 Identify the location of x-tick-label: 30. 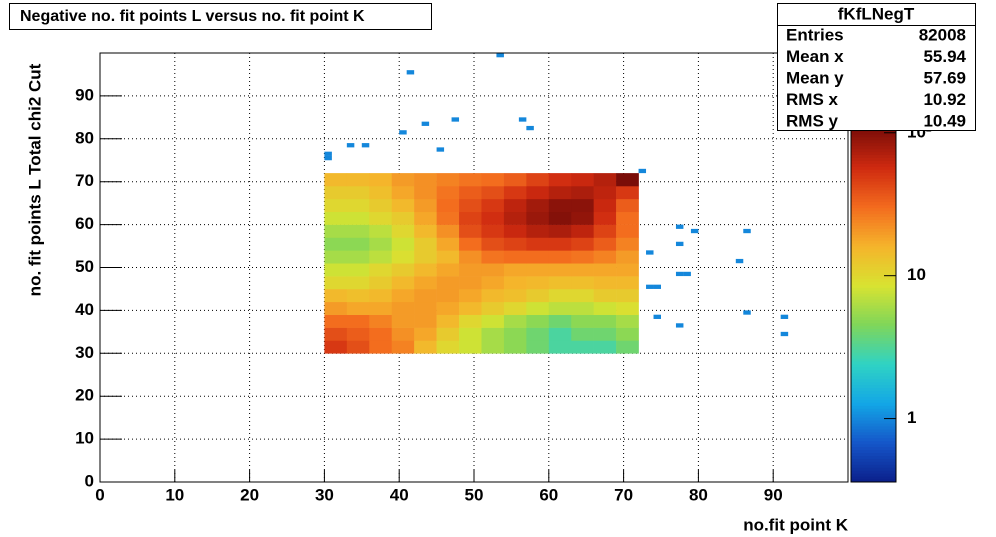
(324, 494).